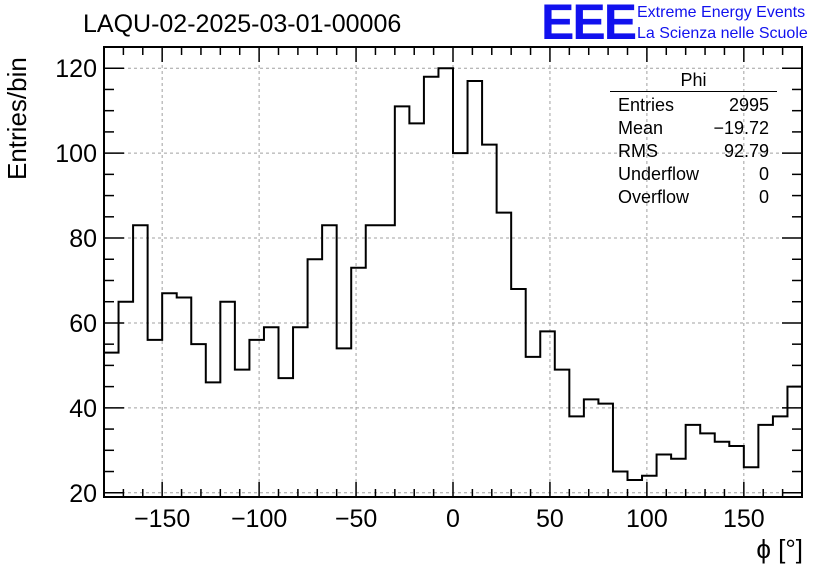 Image resolution: width=836 pixels, height=572 pixels. I want to click on y-tick-label: 40, so click(83, 409).